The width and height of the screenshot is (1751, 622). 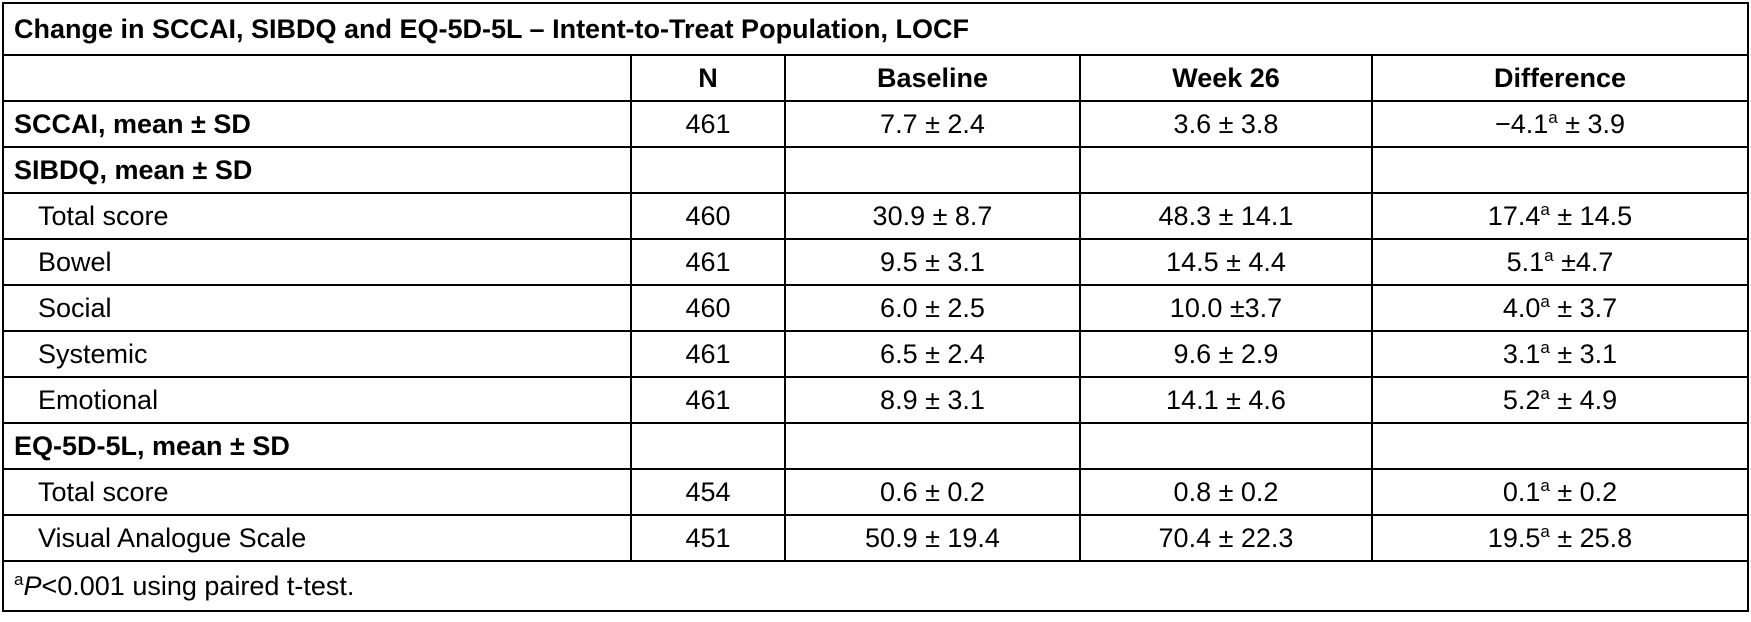 What do you see at coordinates (1525, 262) in the screenshot?
I see `difference-value: 5.1` at bounding box center [1525, 262].